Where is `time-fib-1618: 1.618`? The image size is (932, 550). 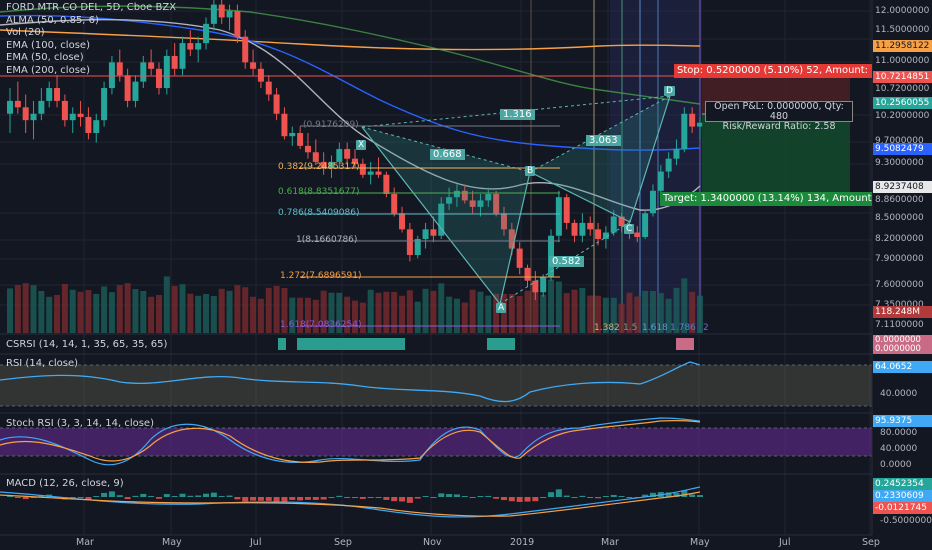
time-fib-1618: 1.618 is located at coordinates (655, 328).